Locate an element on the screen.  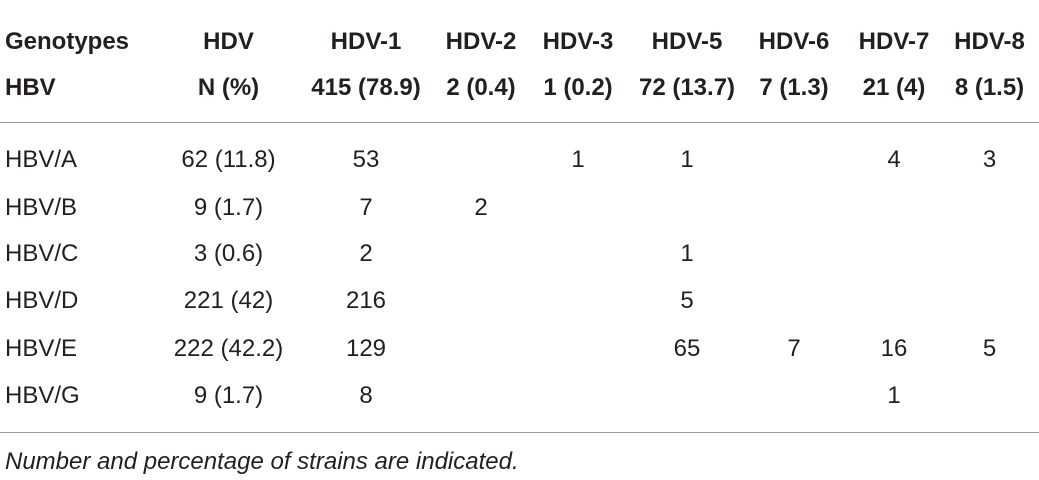
table-cell: 3 is located at coordinates (989, 159).